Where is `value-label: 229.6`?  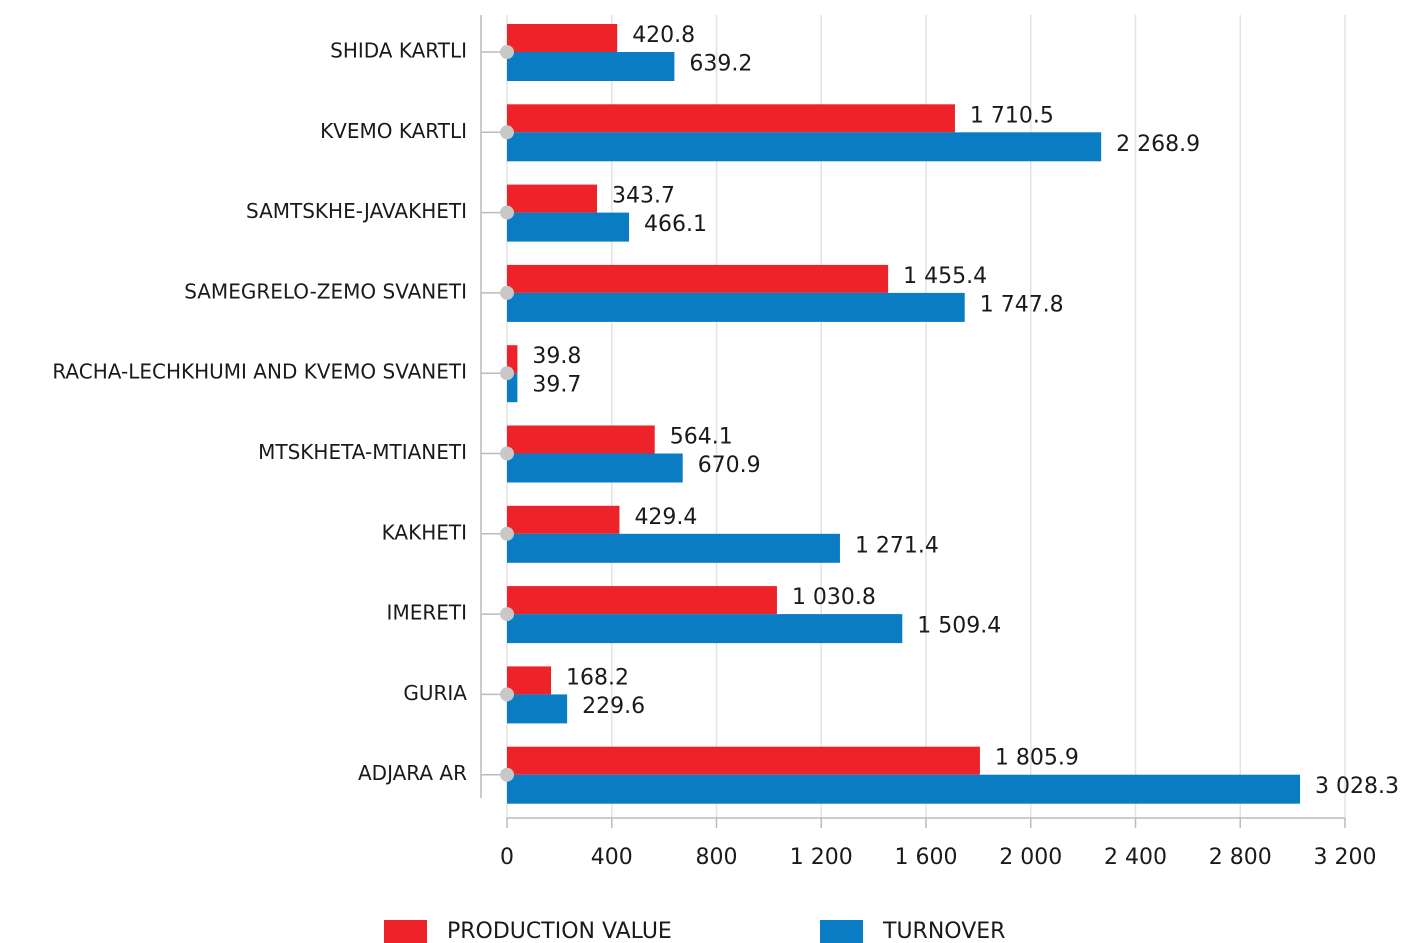
value-label: 229.6 is located at coordinates (613, 706).